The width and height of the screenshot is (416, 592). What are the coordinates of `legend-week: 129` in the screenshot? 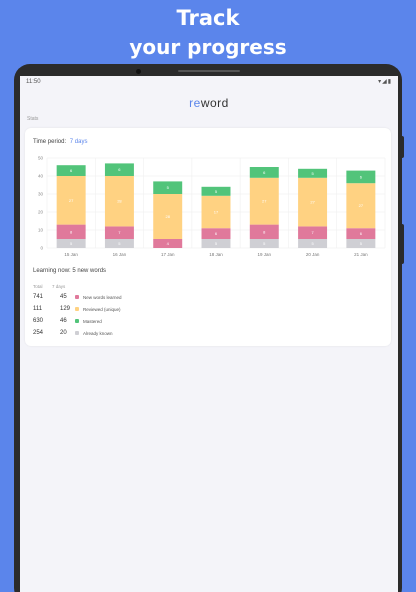 It's located at (65, 309).